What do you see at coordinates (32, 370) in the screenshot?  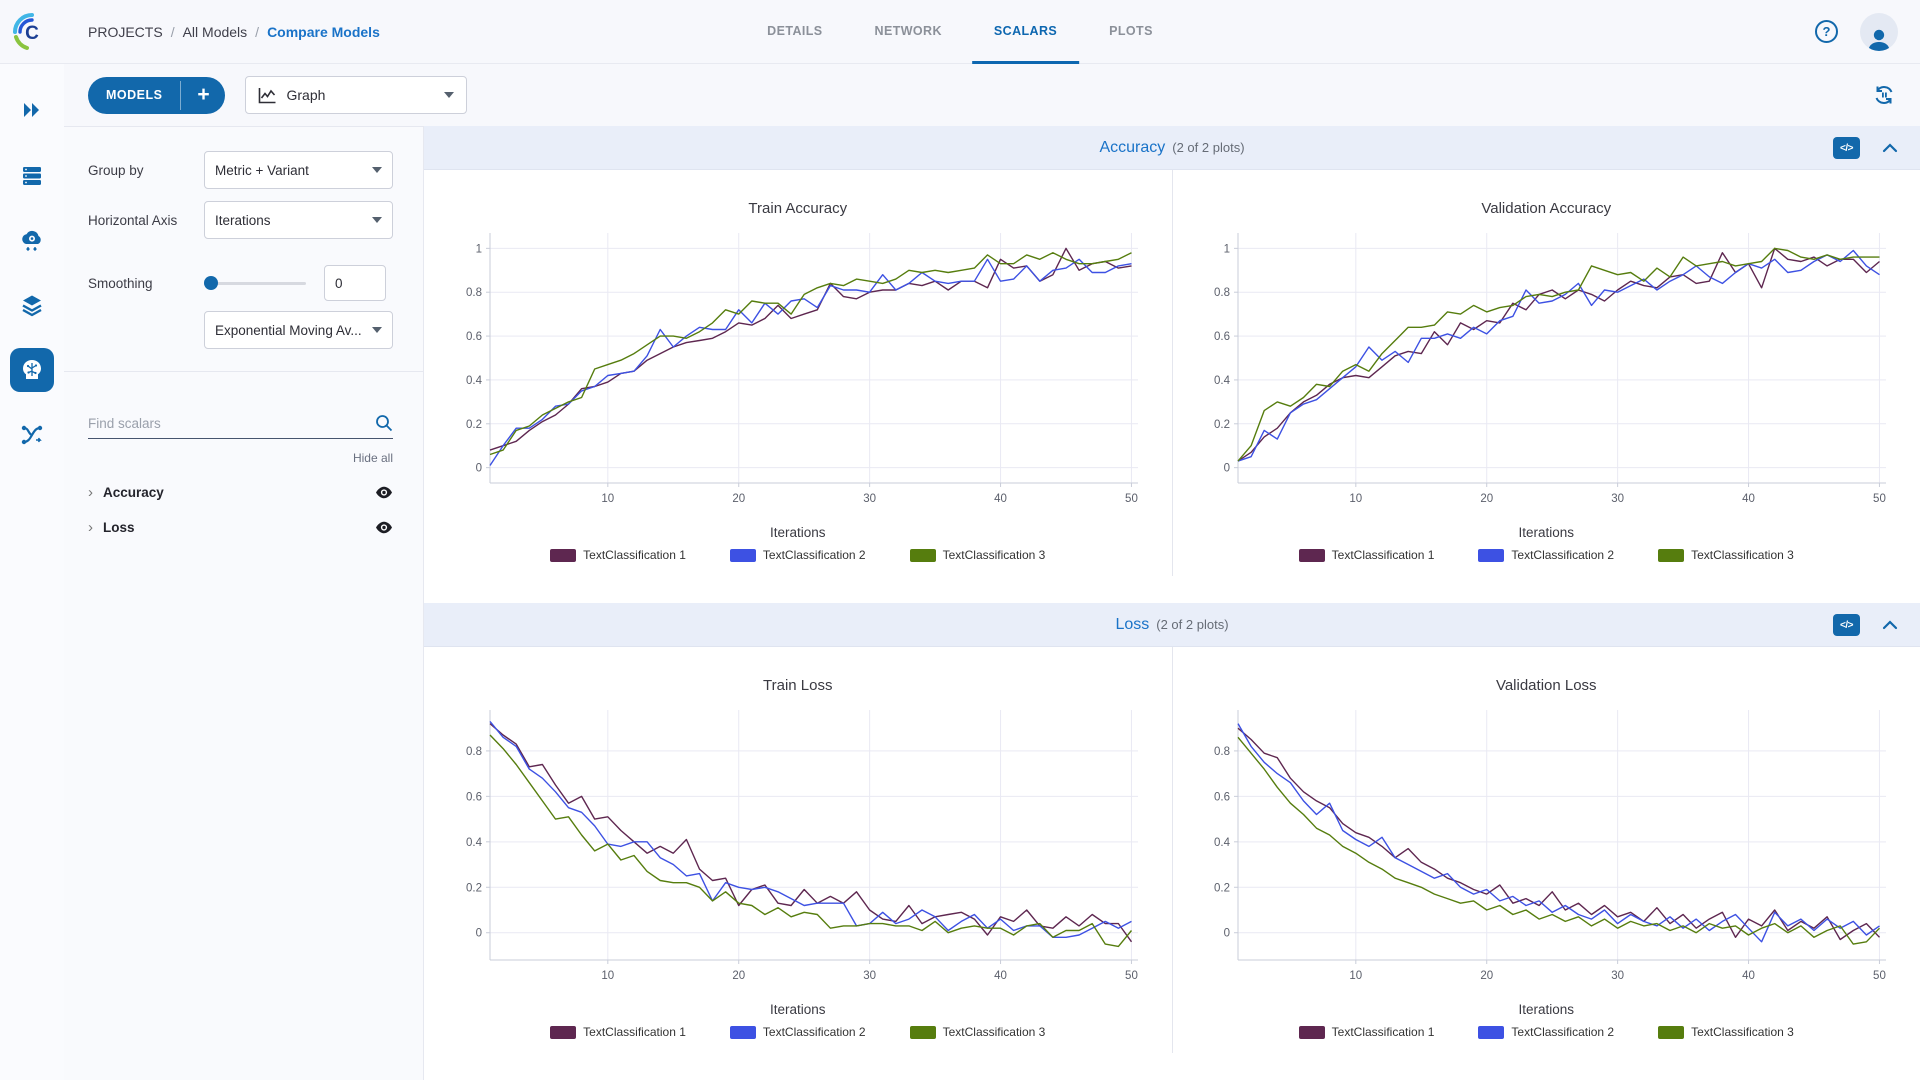 I see `nav-models-item` at bounding box center [32, 370].